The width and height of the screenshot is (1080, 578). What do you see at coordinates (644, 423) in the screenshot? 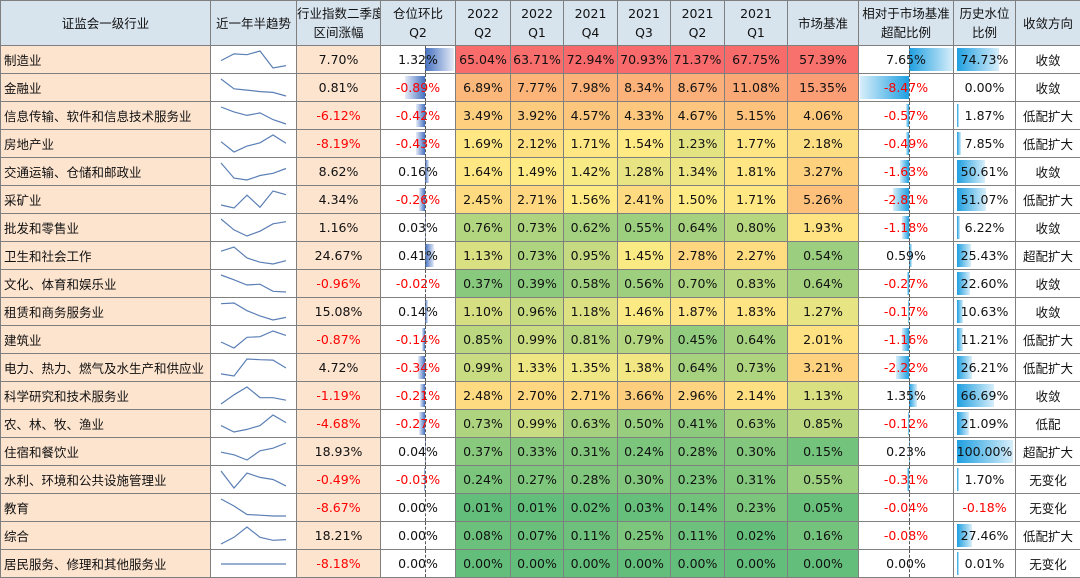
I see `quarter-weight: 0.50%` at bounding box center [644, 423].